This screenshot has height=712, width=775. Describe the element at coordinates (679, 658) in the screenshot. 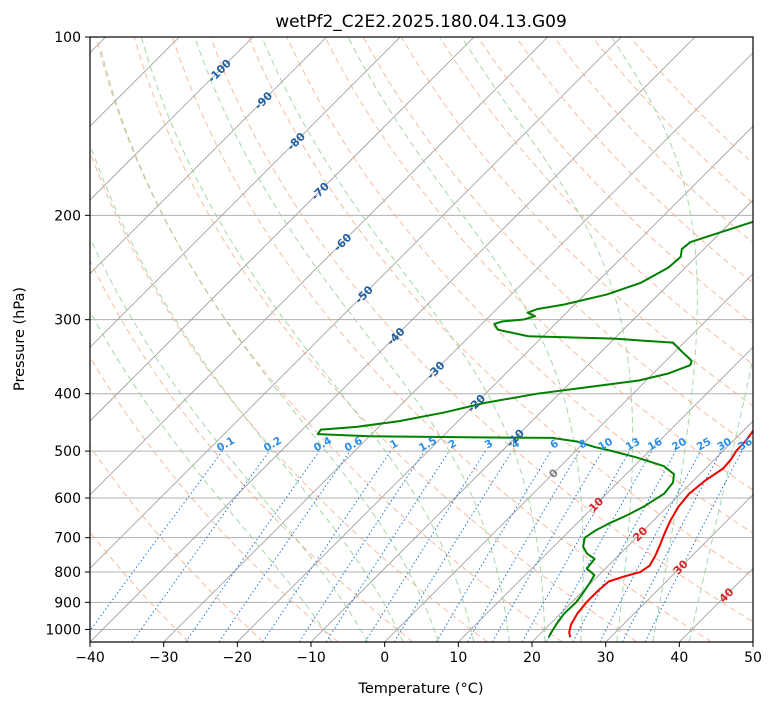

I see `x-tick-label: 40` at that location.